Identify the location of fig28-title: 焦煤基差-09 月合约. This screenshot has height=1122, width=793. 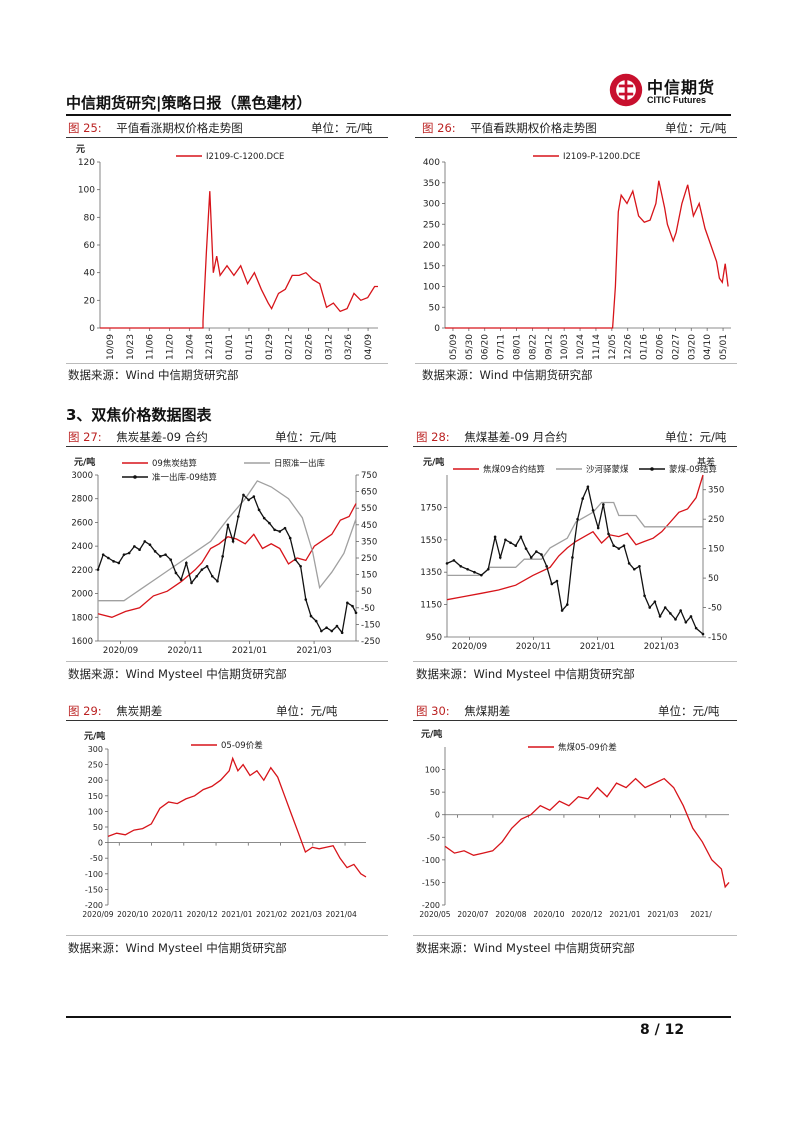
(516, 437).